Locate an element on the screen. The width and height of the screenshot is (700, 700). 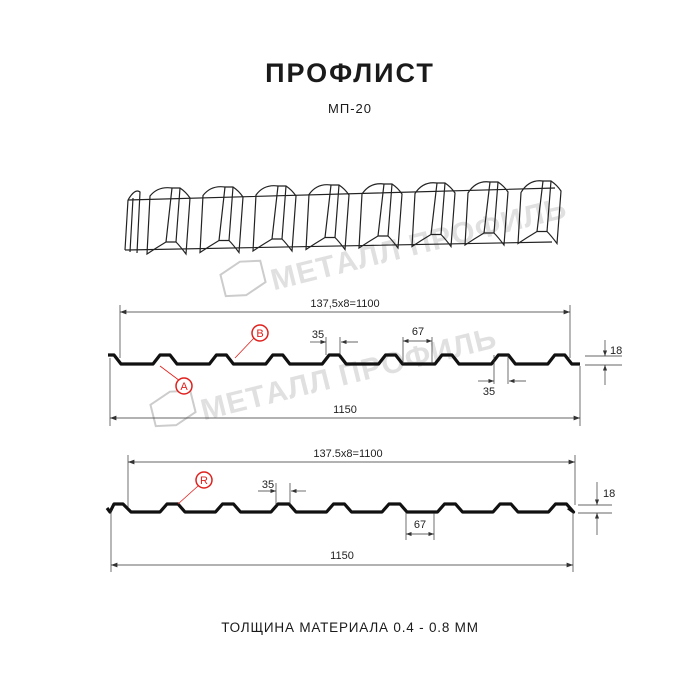
page-title: ПРОФЛИСТ is located at coordinates (350, 73).